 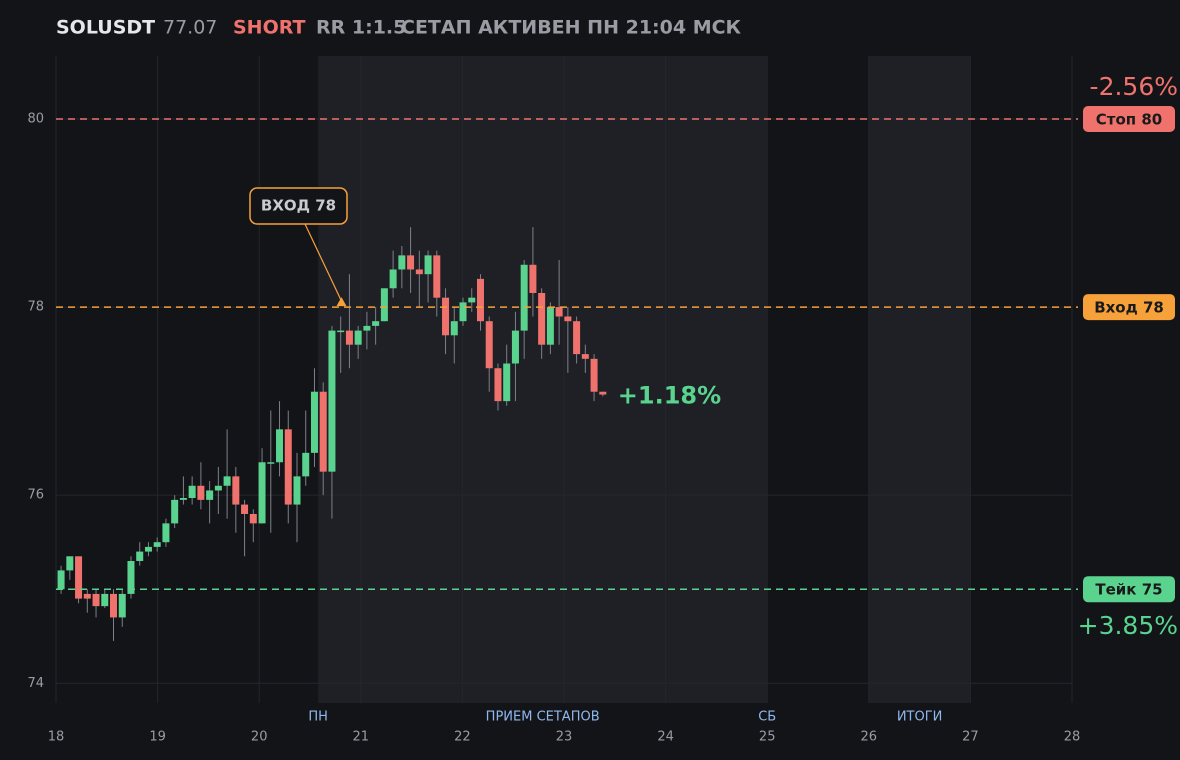 What do you see at coordinates (669, 396) in the screenshot?
I see `current-pct: +1.18%` at bounding box center [669, 396].